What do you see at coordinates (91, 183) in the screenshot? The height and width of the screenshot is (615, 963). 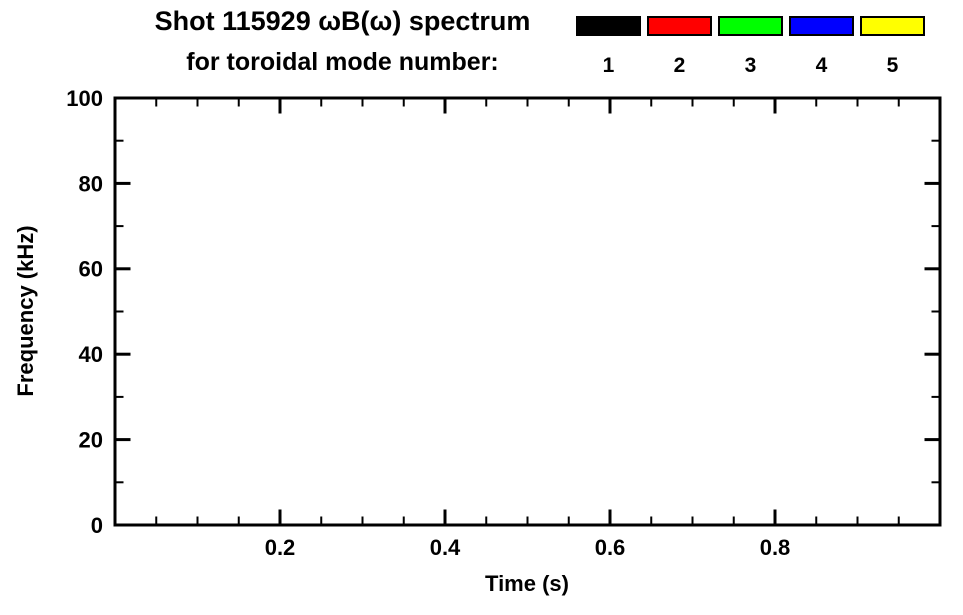 I see `y-tick-label: 80` at bounding box center [91, 183].